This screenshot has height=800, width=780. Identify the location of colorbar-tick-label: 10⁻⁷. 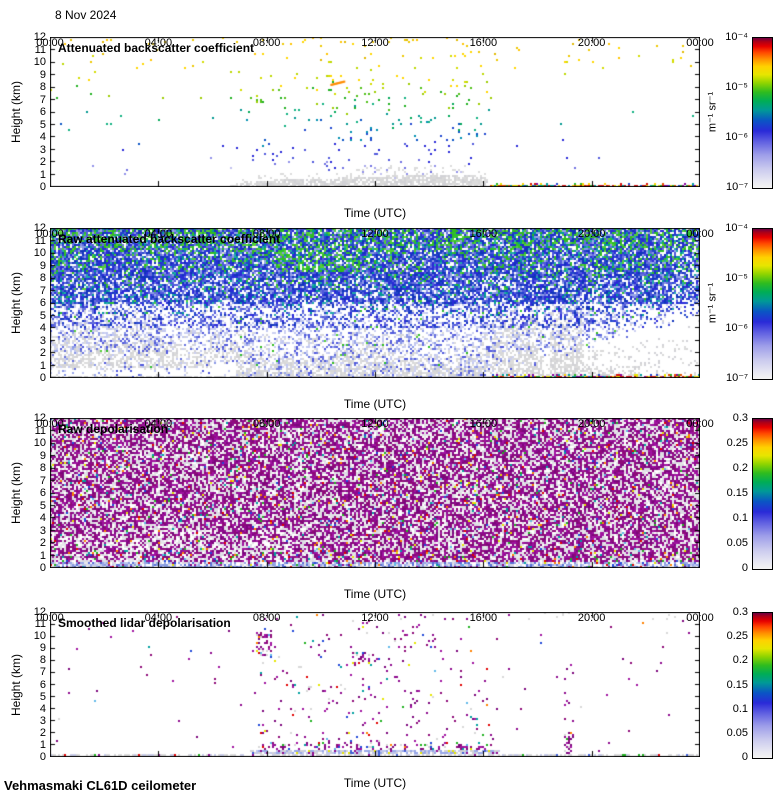
(736, 378).